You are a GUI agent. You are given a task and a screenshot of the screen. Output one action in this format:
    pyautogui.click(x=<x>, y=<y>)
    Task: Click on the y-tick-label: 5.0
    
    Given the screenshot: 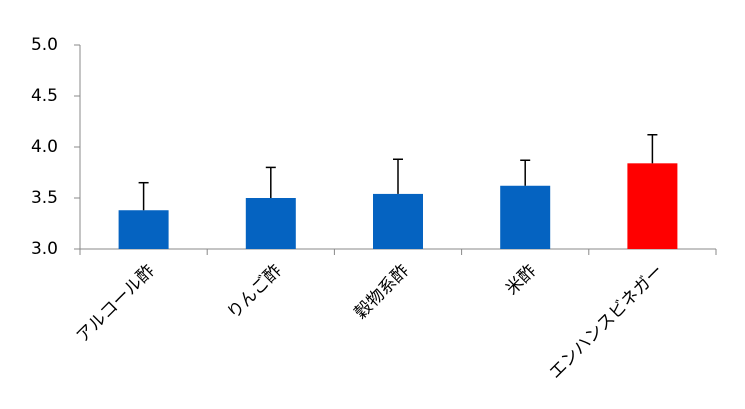 What is the action you would take?
    pyautogui.click(x=44, y=45)
    